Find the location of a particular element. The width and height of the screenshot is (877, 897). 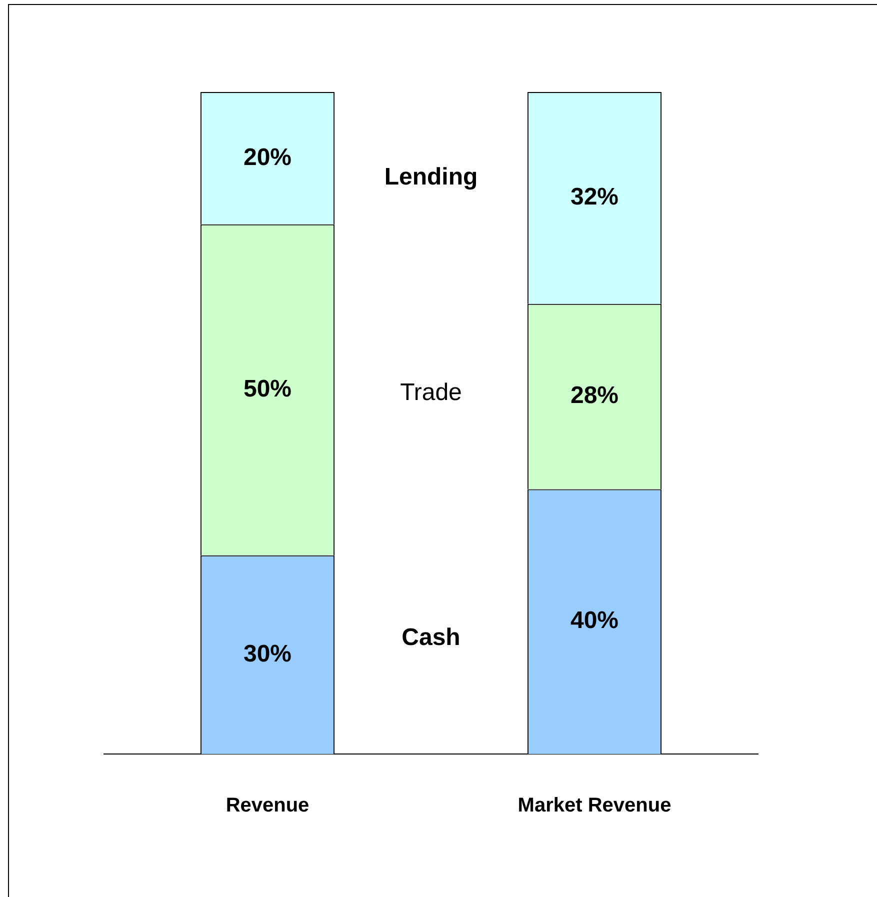

x-tick-label: Market Revenue is located at coordinates (595, 805).